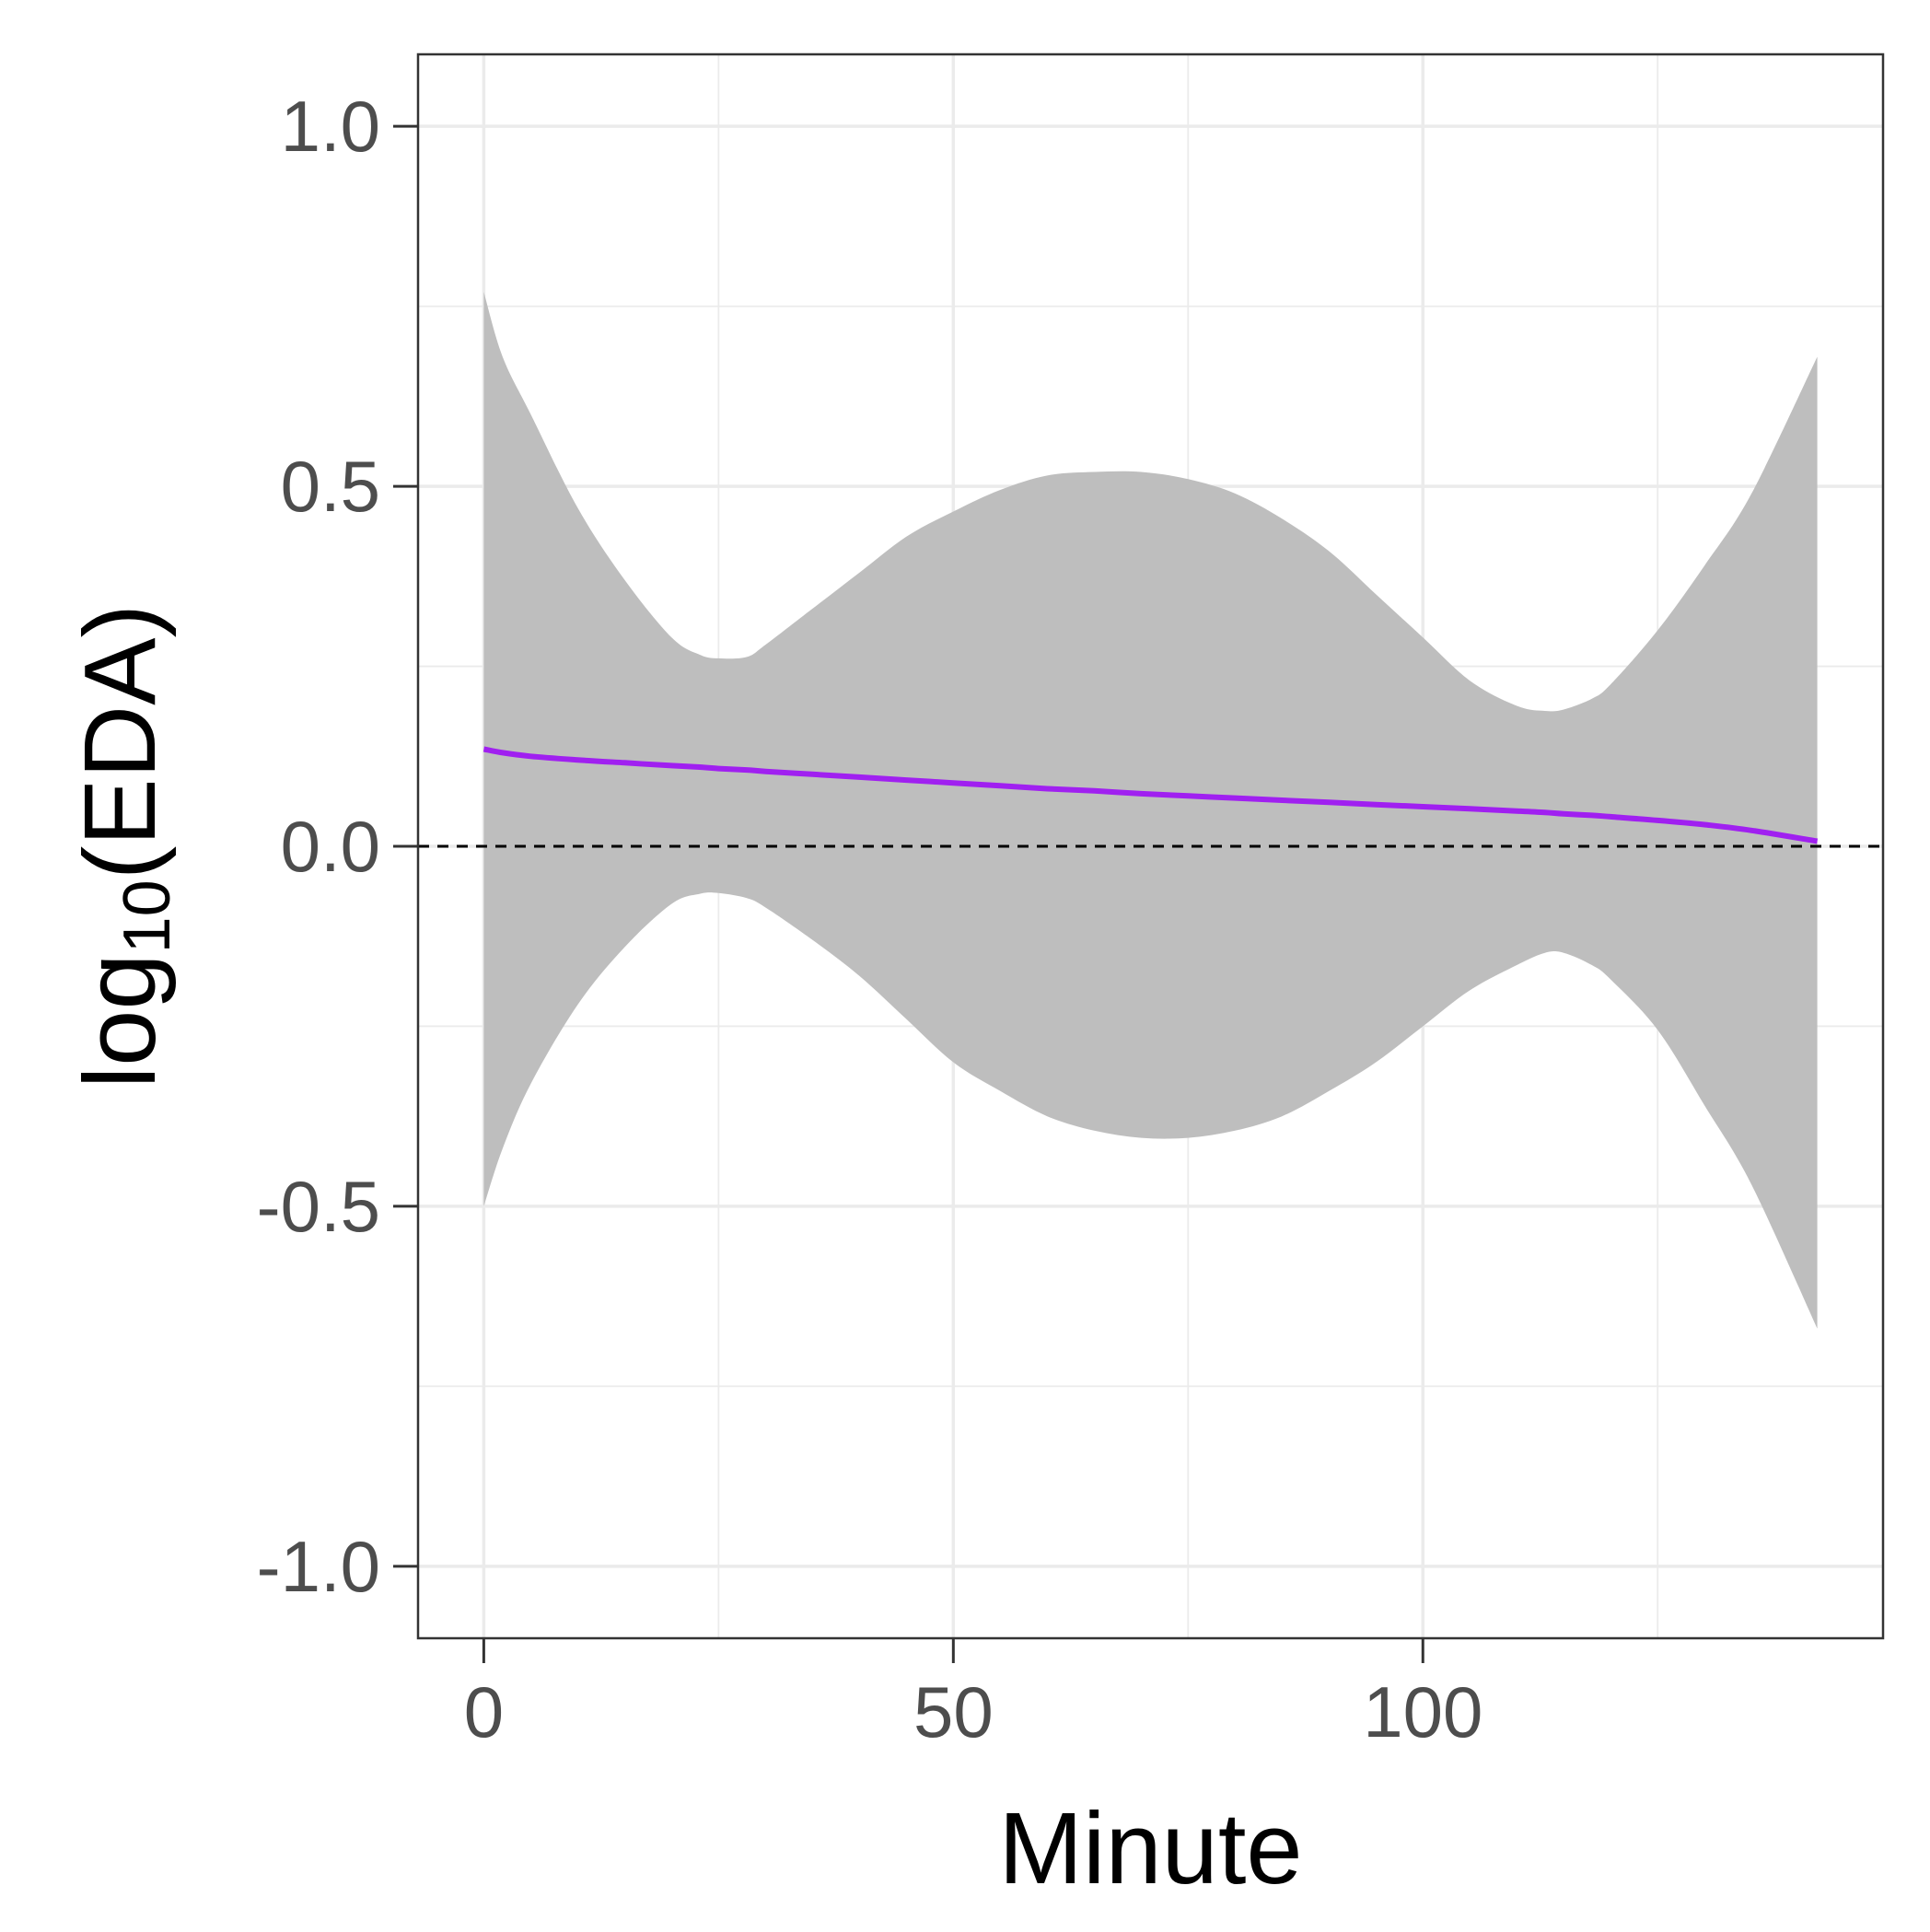 This screenshot has width=1930, height=1932. I want to click on y-tick-label: -0.5, so click(318, 1206).